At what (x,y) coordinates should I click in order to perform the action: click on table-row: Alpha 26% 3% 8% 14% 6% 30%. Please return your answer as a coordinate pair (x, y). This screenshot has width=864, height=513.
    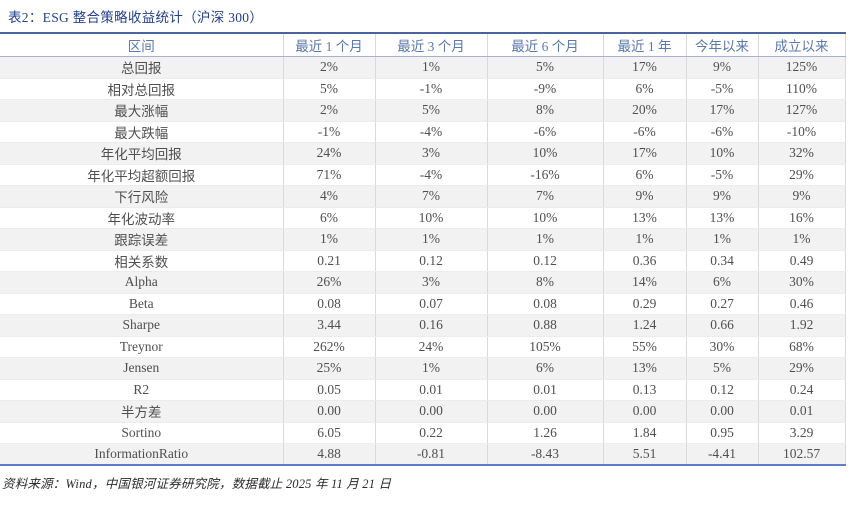
    Looking at the image, I should click on (423, 282).